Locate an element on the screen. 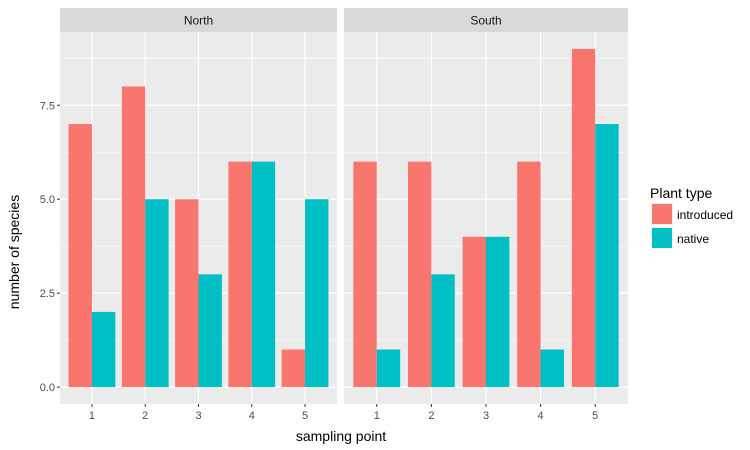 This screenshot has height=450, width=750. legend-label-native: native is located at coordinates (693, 239).